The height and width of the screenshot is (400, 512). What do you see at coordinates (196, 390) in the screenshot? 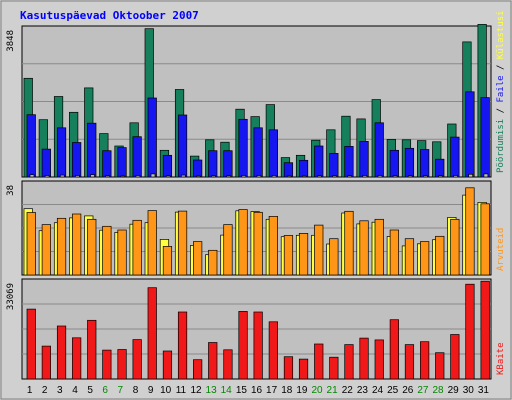
I see `day-label-12: 12` at bounding box center [196, 390].